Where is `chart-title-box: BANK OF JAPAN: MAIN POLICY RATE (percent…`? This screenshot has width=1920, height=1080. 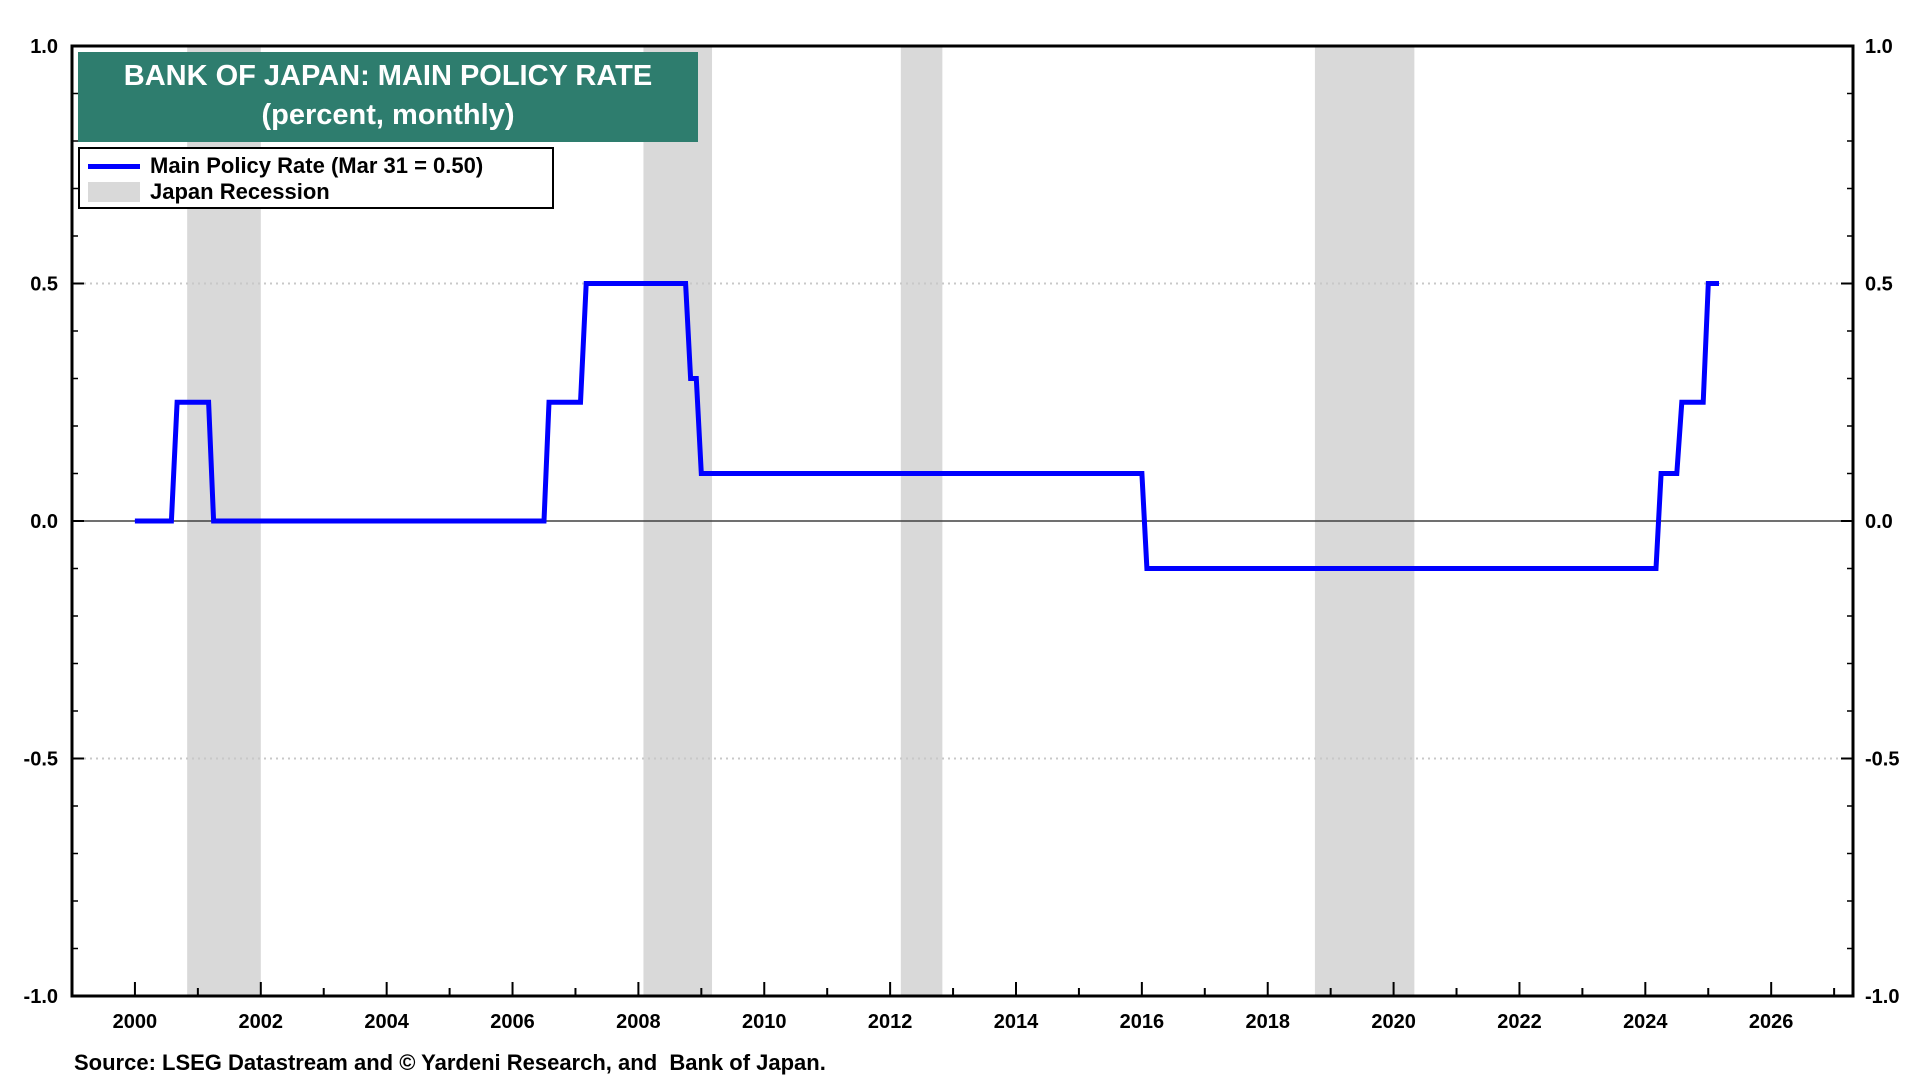 chart-title-box: BANK OF JAPAN: MAIN POLICY RATE (percent… is located at coordinates (388, 97).